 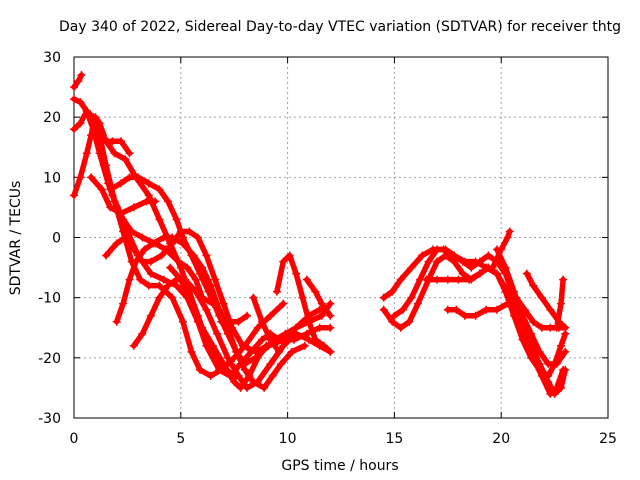 I want to click on data-series-track-x, so click(x=531, y=306).